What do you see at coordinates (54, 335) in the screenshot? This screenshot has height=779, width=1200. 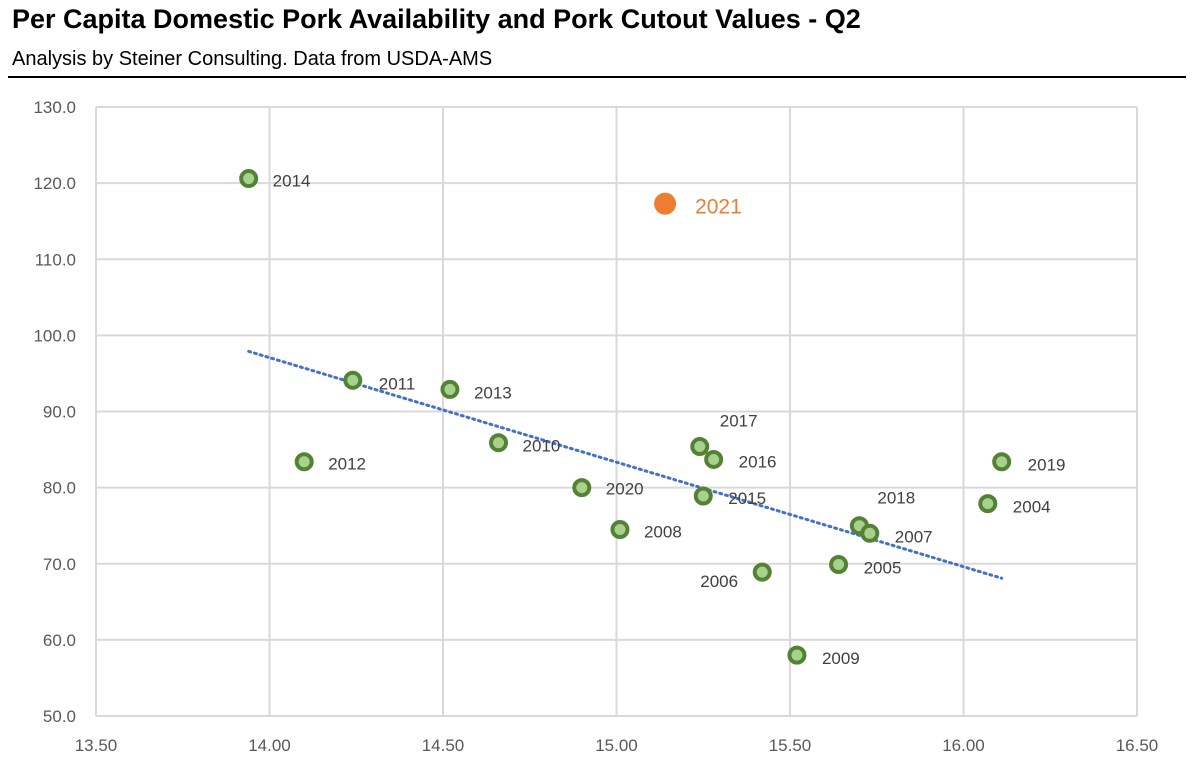 I see `y-tick-label: 100.0` at bounding box center [54, 335].